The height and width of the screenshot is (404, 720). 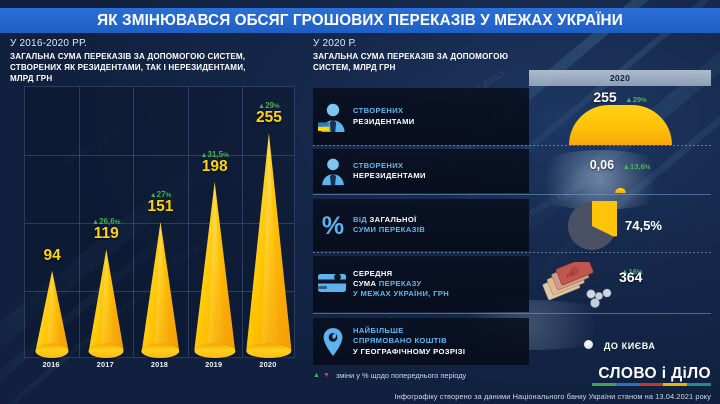 What do you see at coordinates (378, 331) in the screenshot?
I see `row-label-line1: НАЙБІЛЬШЕ` at bounding box center [378, 331].